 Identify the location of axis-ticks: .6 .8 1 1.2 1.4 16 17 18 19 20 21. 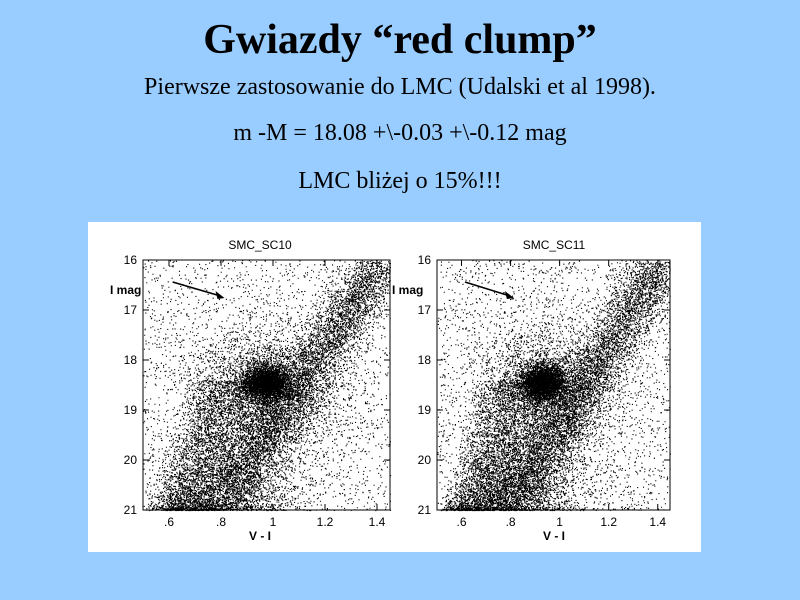
(544, 391).